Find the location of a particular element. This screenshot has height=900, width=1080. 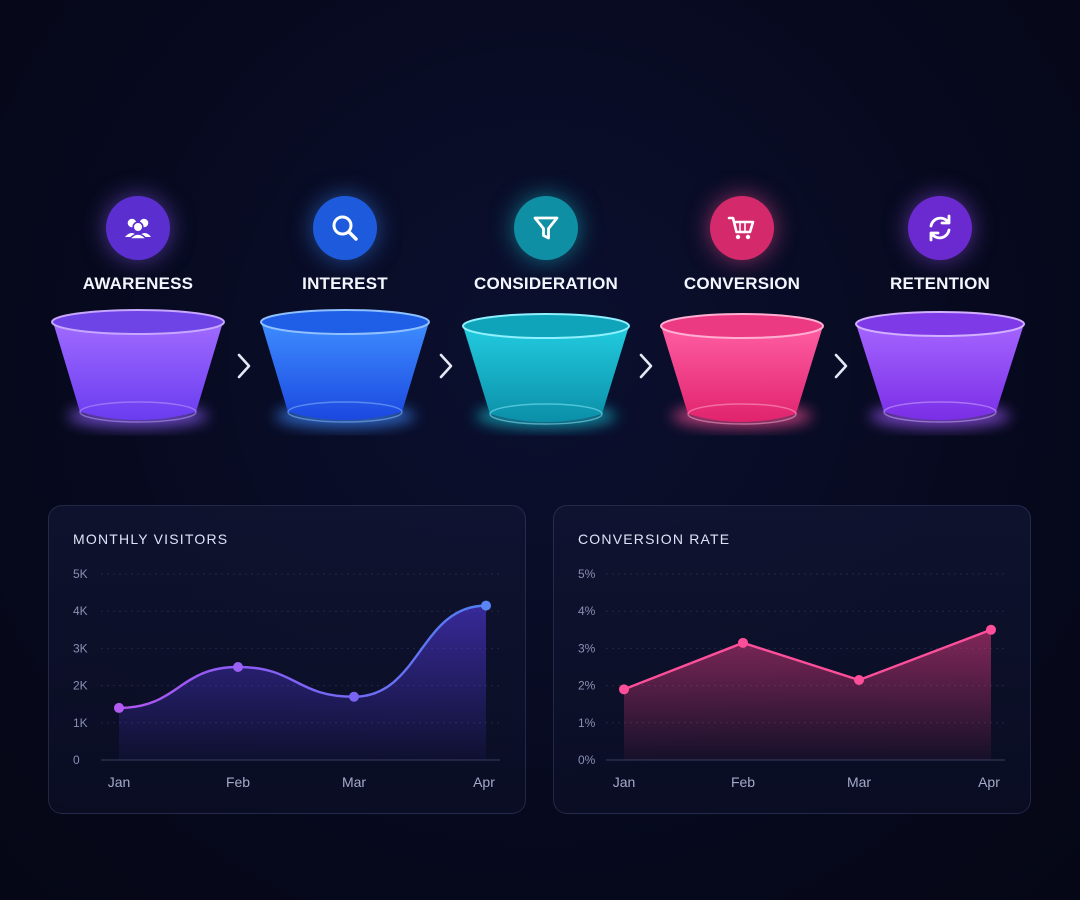

stage-label: CONVERSION is located at coordinates (742, 283).